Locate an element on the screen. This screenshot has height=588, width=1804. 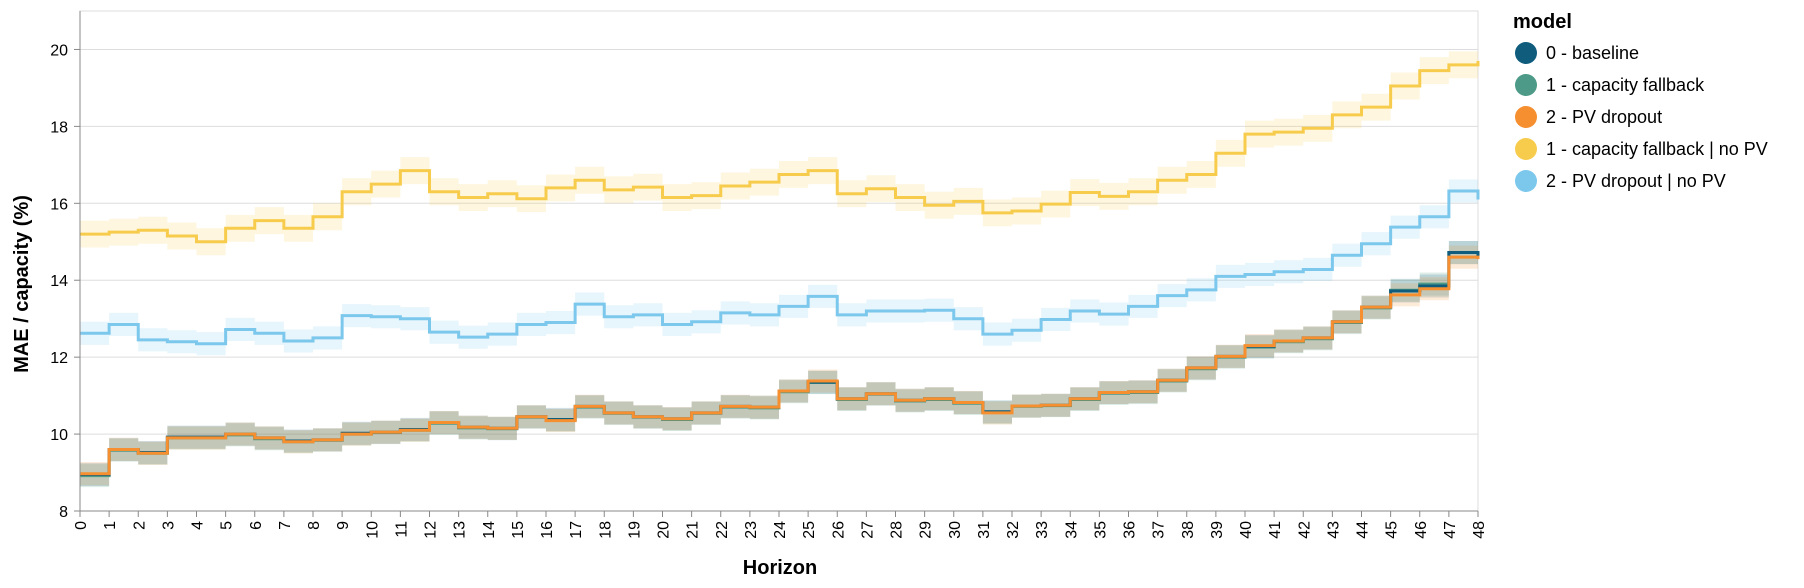
x-tick-label: 41 is located at coordinates (1275, 530).